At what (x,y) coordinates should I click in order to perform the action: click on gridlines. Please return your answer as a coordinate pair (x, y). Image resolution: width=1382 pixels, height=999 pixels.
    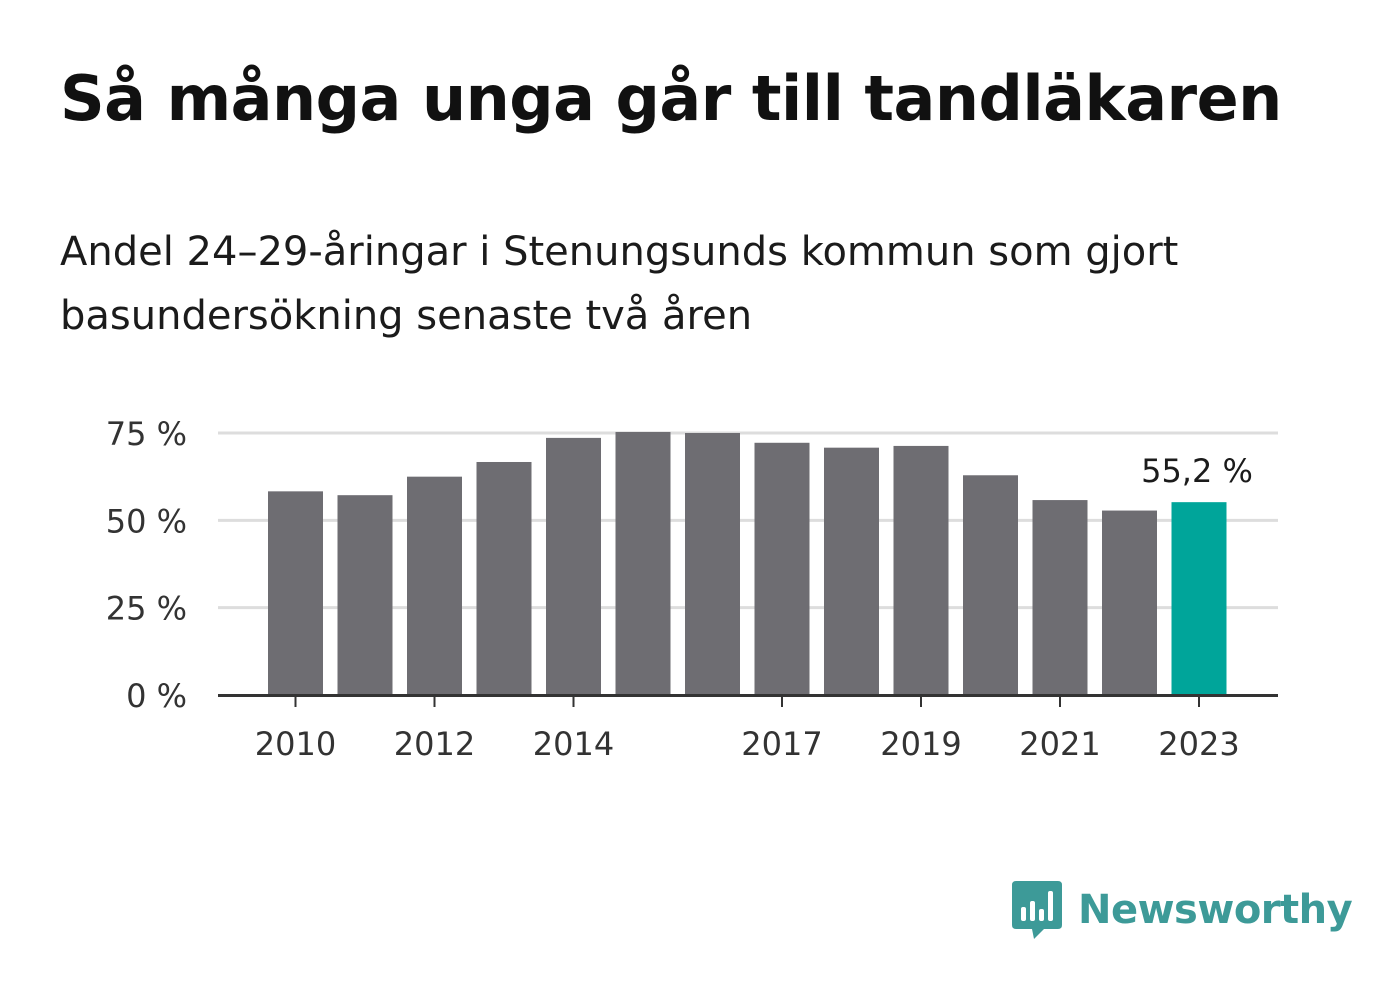
    Looking at the image, I should click on (748, 520).